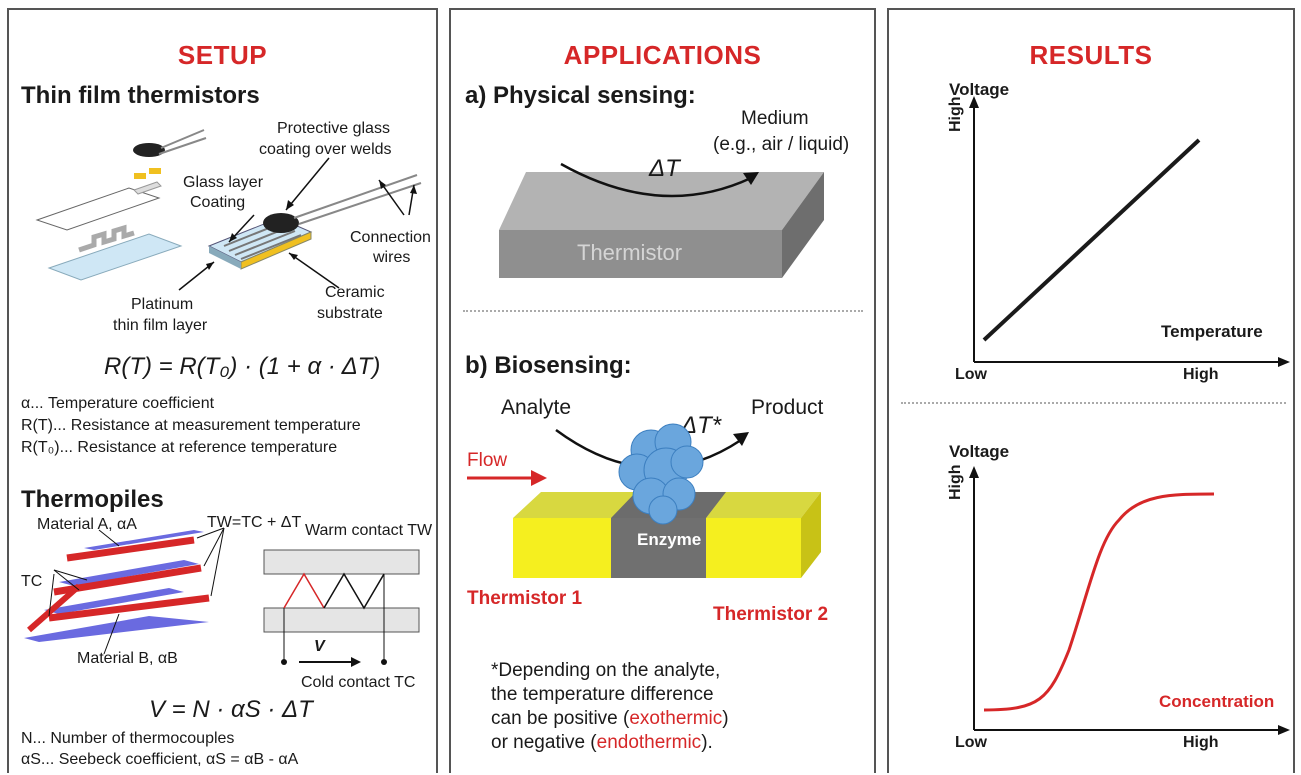  I want to click on note-line-3-close: ), so click(725, 718).